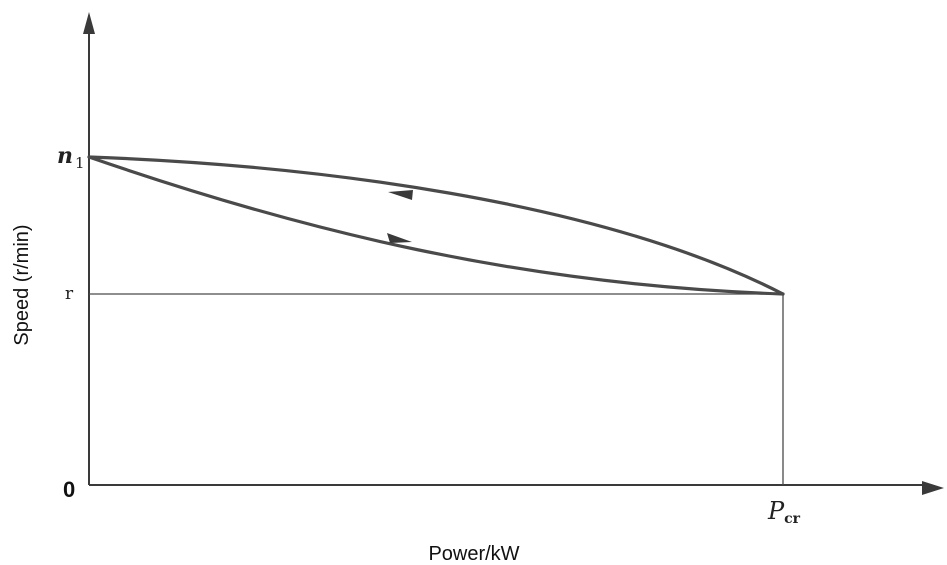 This screenshot has width=947, height=565. Describe the element at coordinates (69, 489) in the screenshot. I see `origin-label: 0` at that location.